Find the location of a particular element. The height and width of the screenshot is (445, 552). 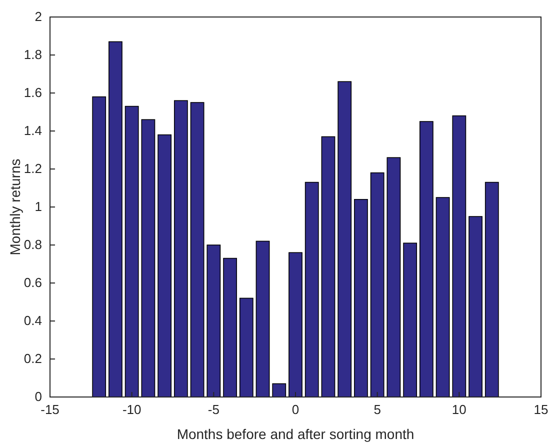

y-tick-label: 2 is located at coordinates (38, 16).